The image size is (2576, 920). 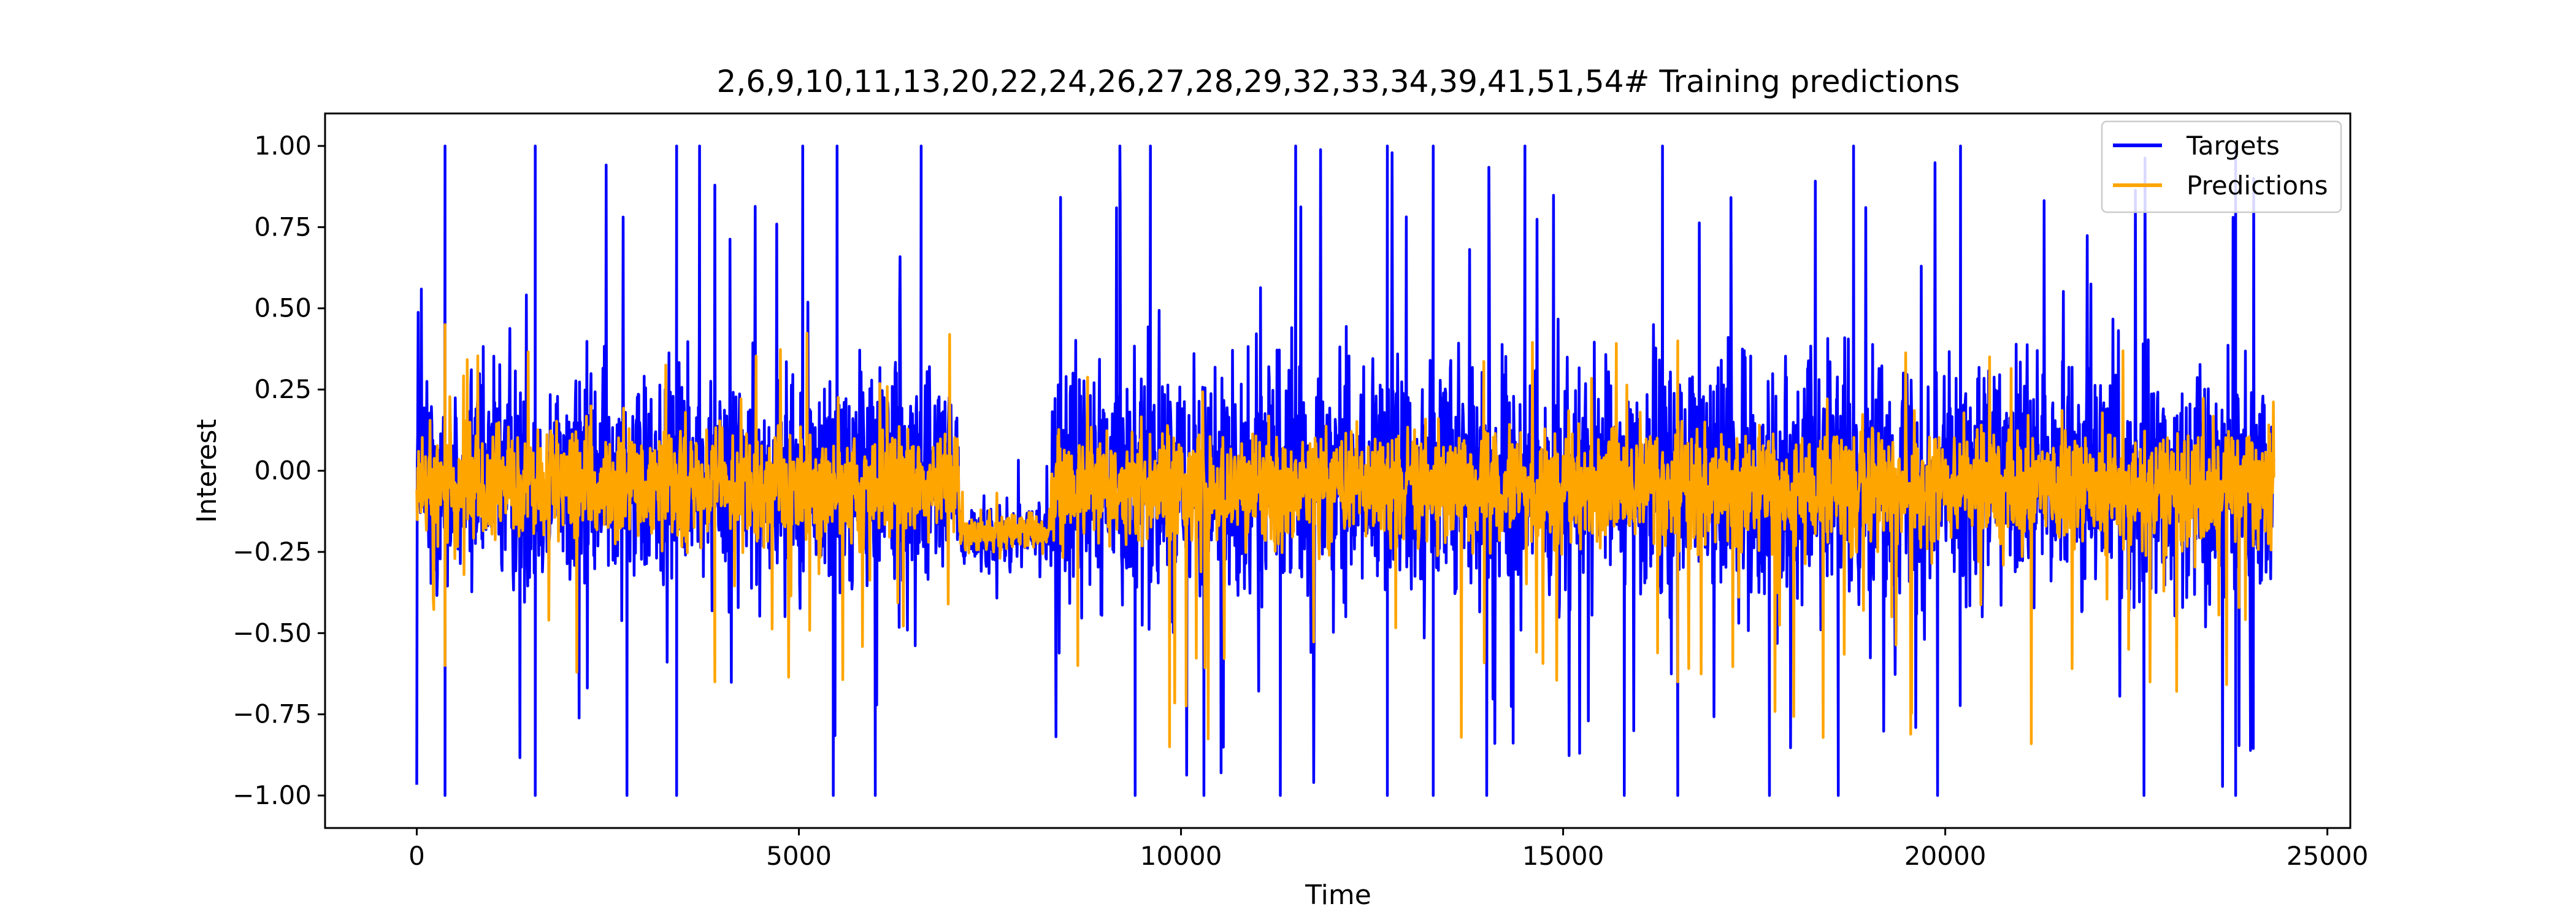 What do you see at coordinates (416, 856) in the screenshot?
I see `x-tick-label: 0` at bounding box center [416, 856].